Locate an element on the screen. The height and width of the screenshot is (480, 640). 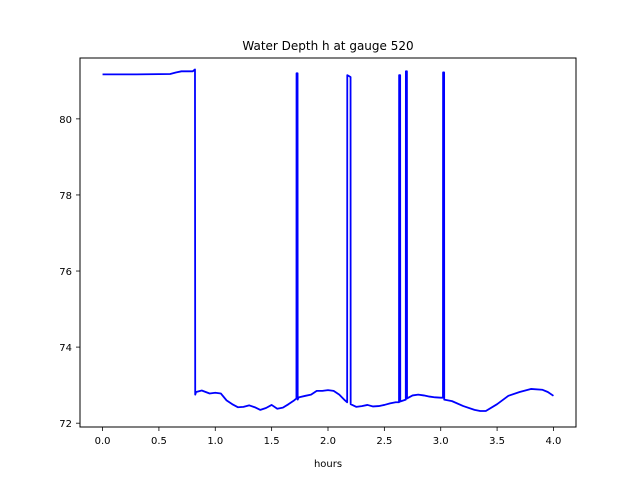
y-tick-label: 78 is located at coordinates (65, 196).